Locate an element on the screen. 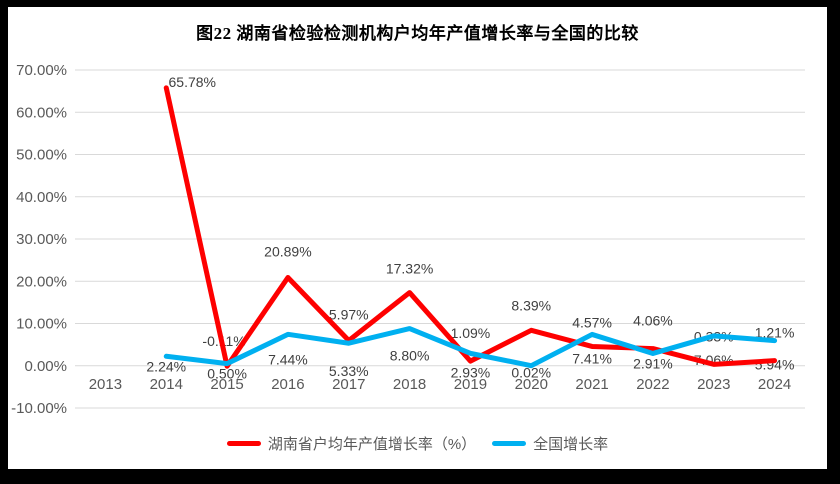 This screenshot has width=840, height=484. legend-label-national: 全国增长率 is located at coordinates (571, 444).